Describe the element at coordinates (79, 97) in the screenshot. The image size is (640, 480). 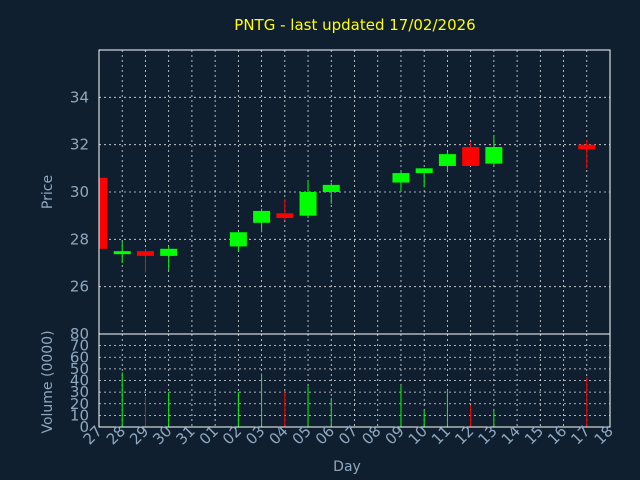
I see `price-tick-label: 34` at that location.